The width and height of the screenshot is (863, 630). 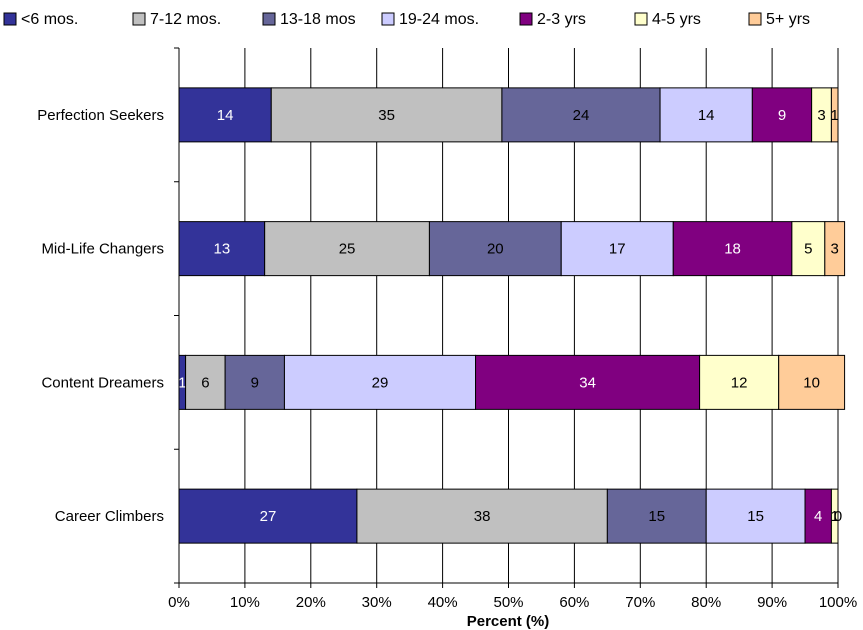 I want to click on data-label: 29, so click(x=380, y=382).